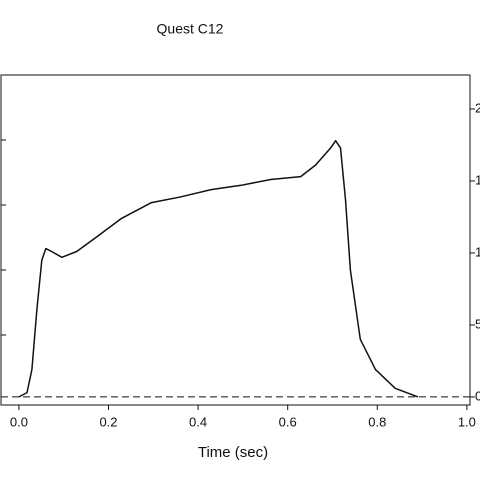 The height and width of the screenshot is (480, 480). Describe the element at coordinates (477, 395) in the screenshot. I see `y-tick-label: 0` at that location.